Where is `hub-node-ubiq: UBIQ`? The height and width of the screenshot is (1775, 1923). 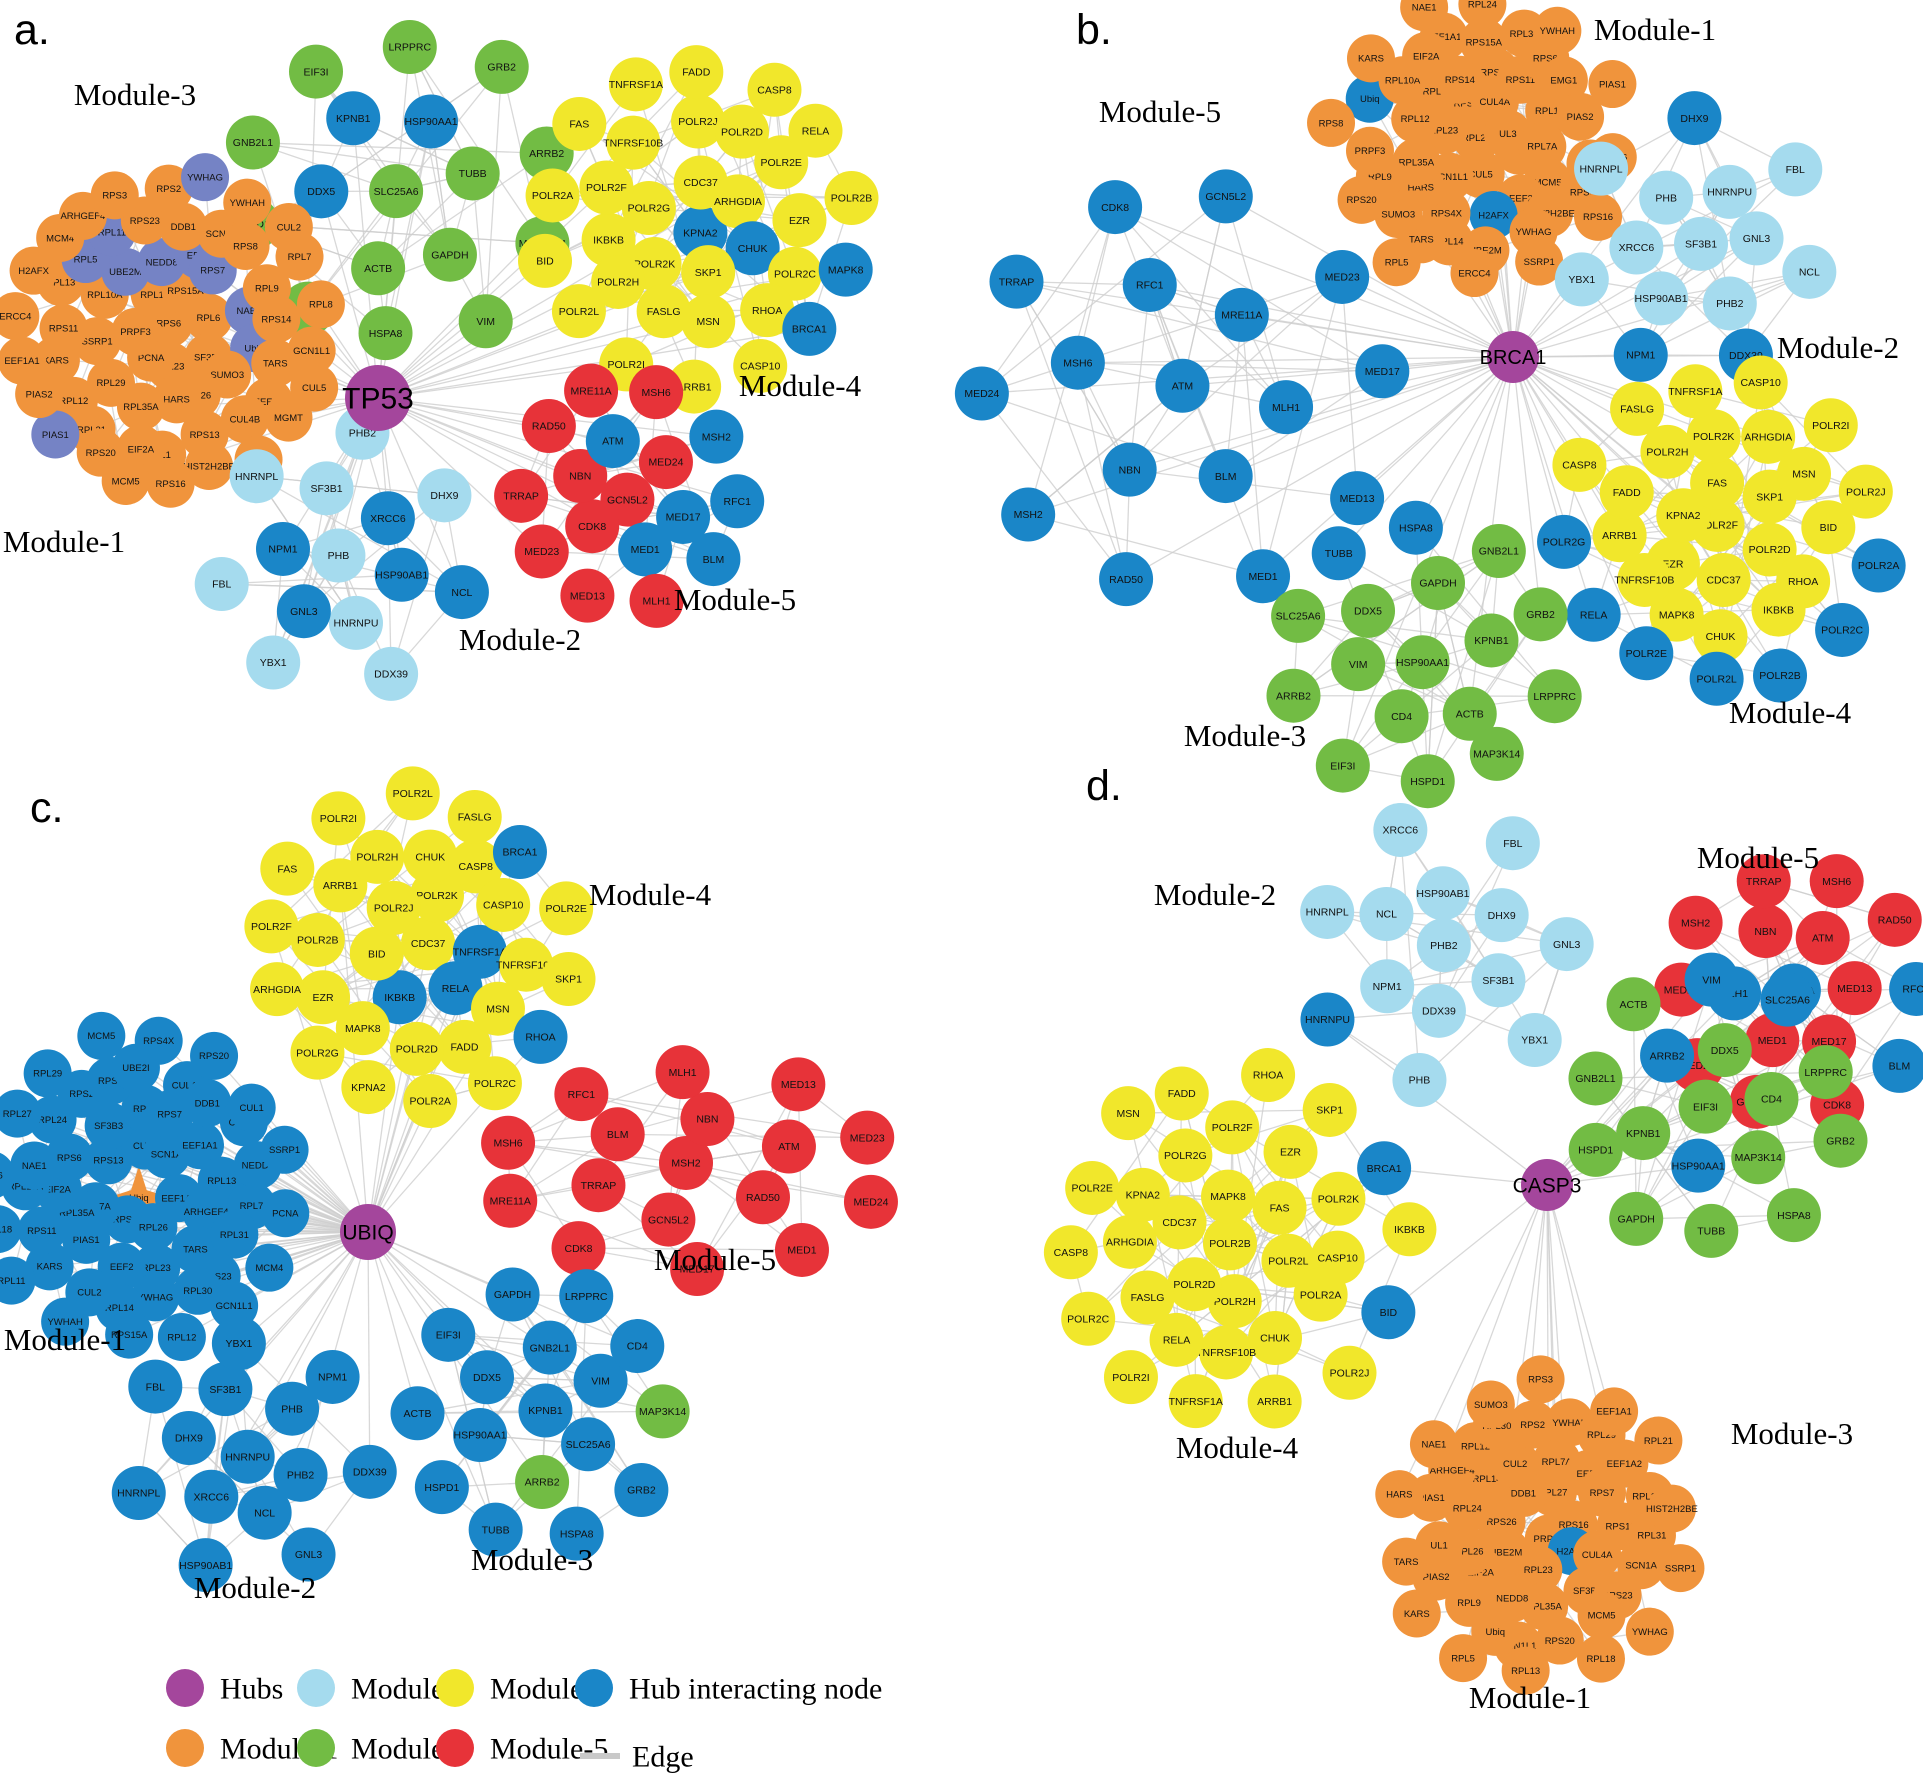
hub-node-ubiq: UBIQ is located at coordinates (368, 1232).